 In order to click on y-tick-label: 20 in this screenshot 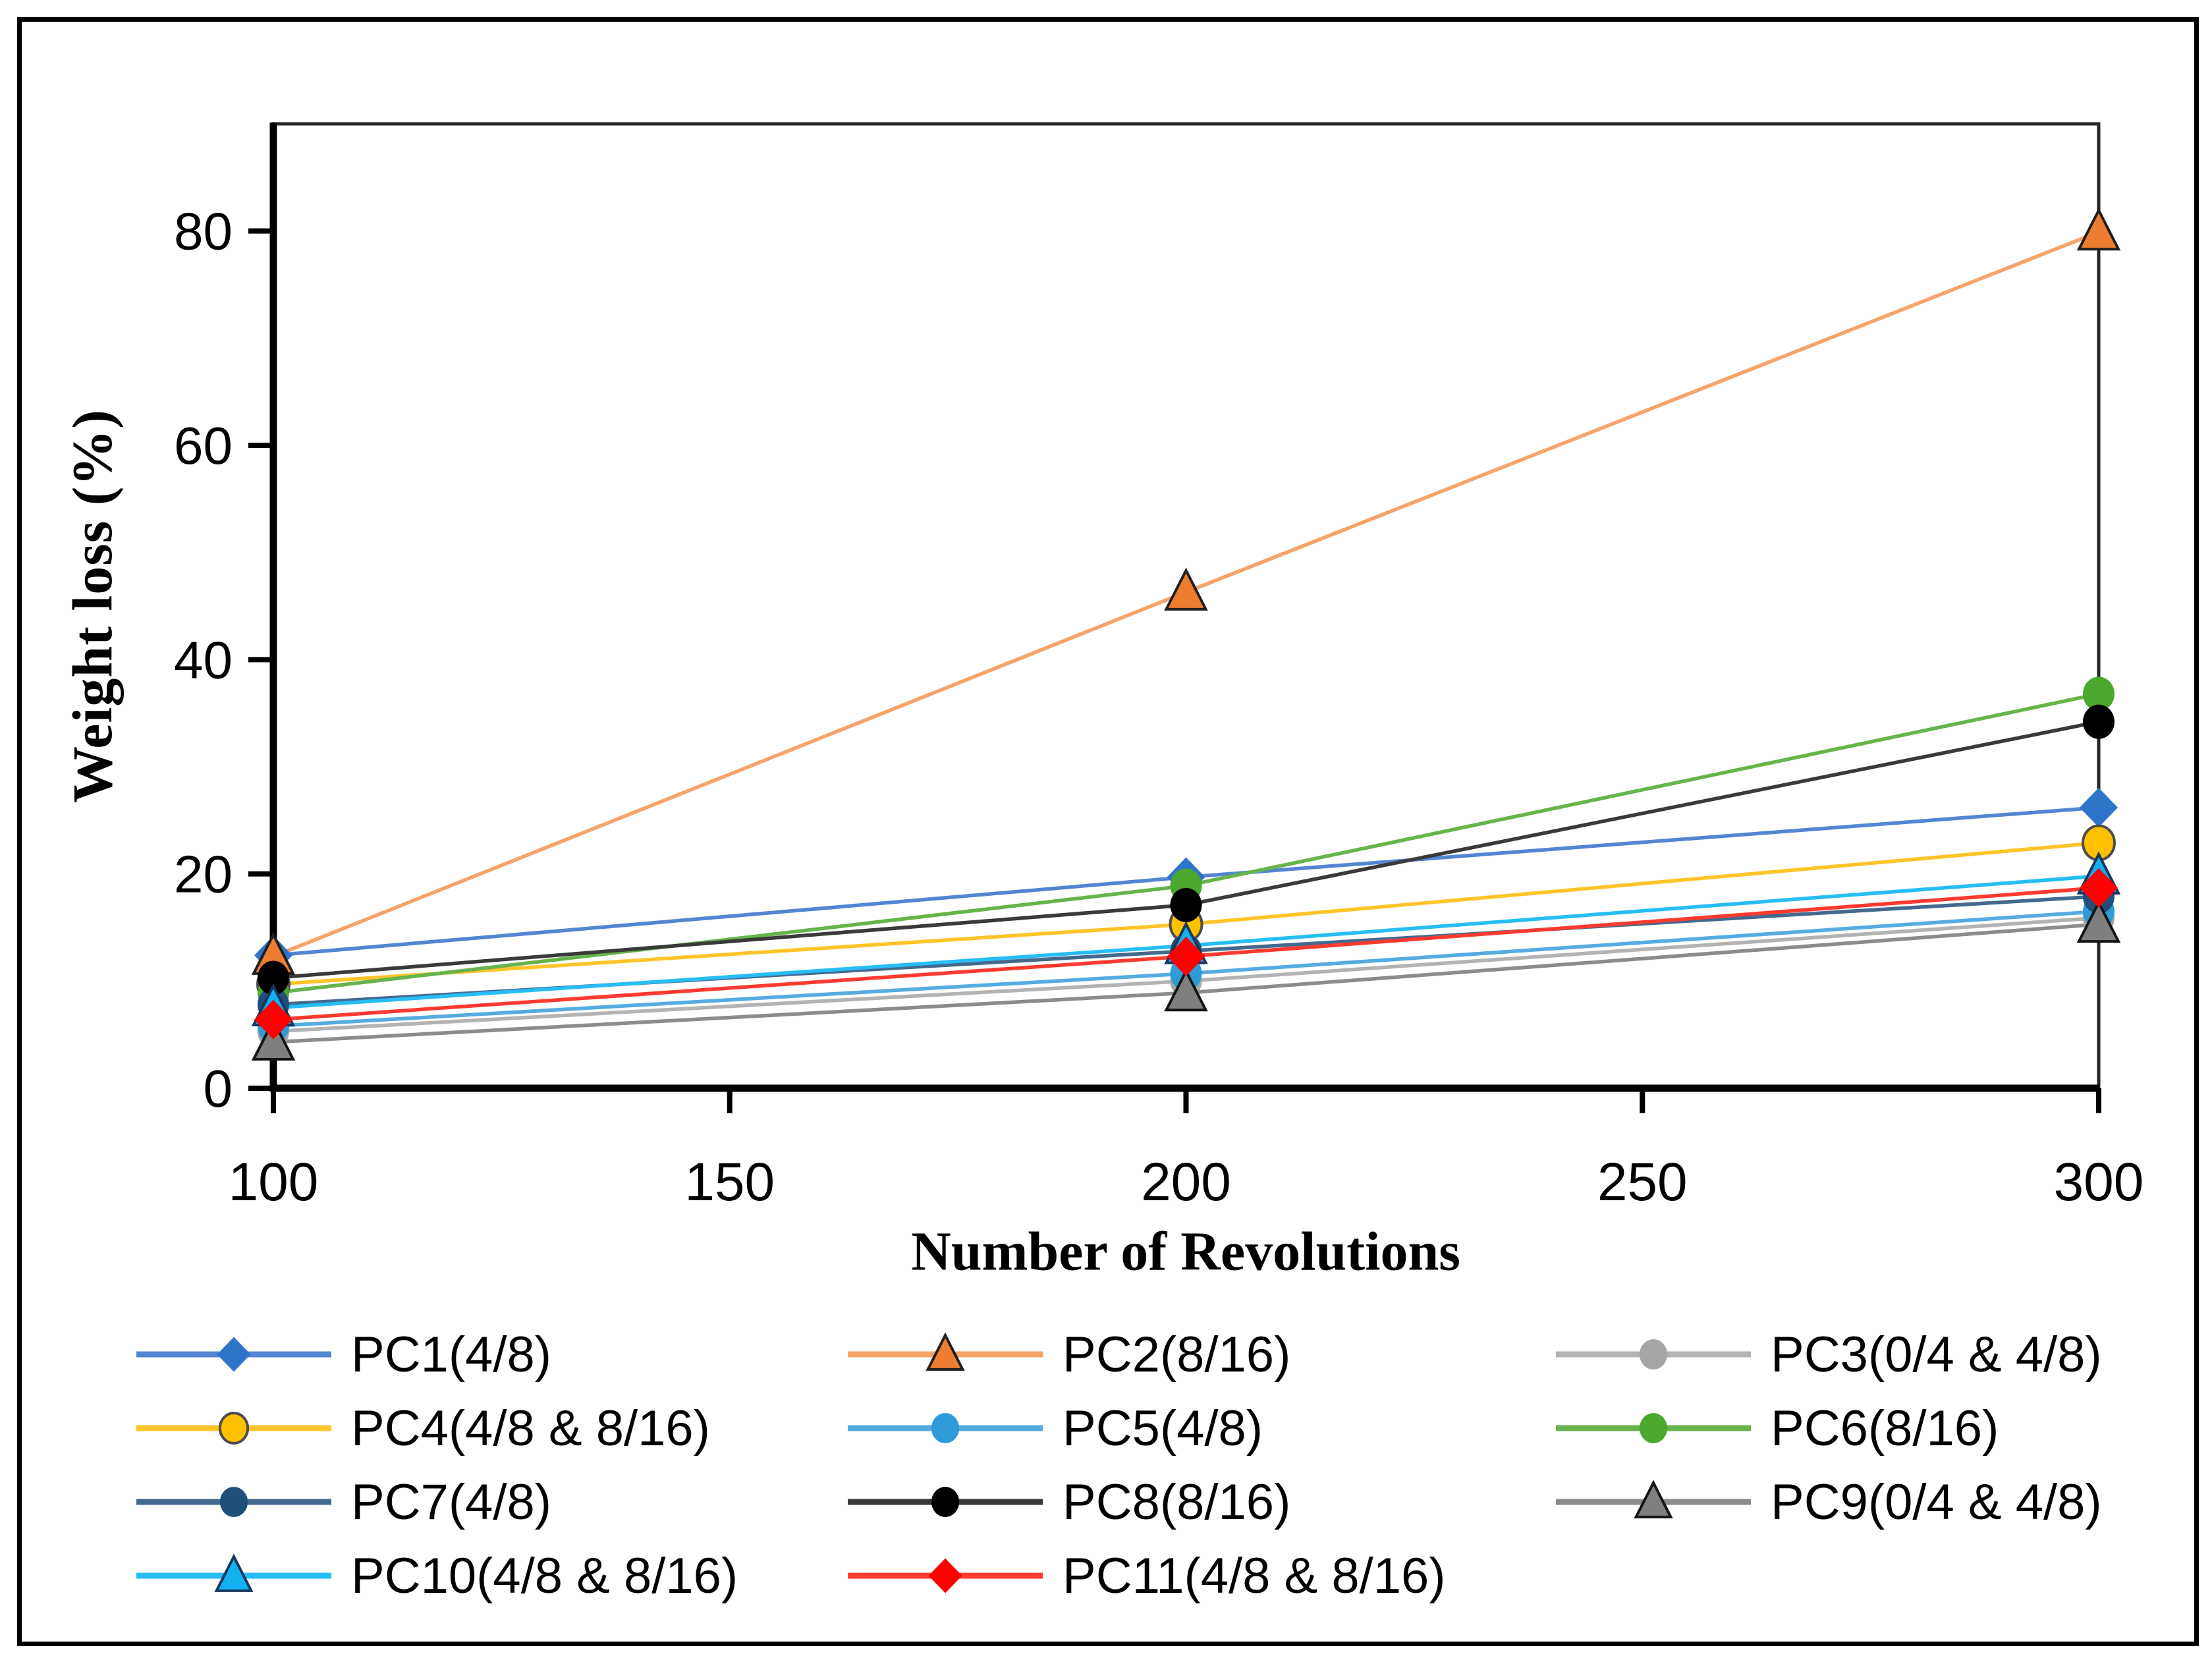, I will do `click(203, 874)`.